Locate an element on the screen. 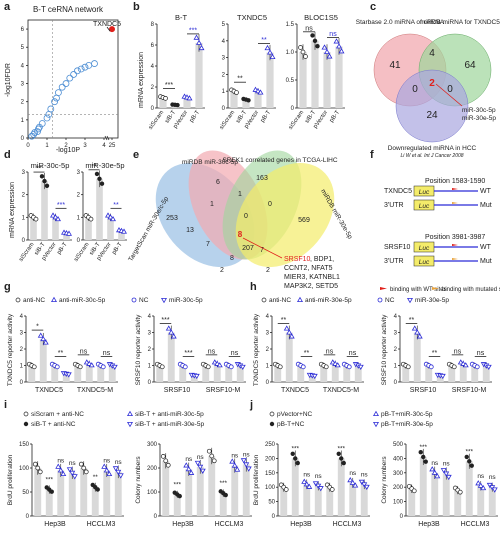 This screenshot has height=538, width=500. panel-d-mir-30e-5p-title: miR-30e-5p is located at coordinates (104, 165).